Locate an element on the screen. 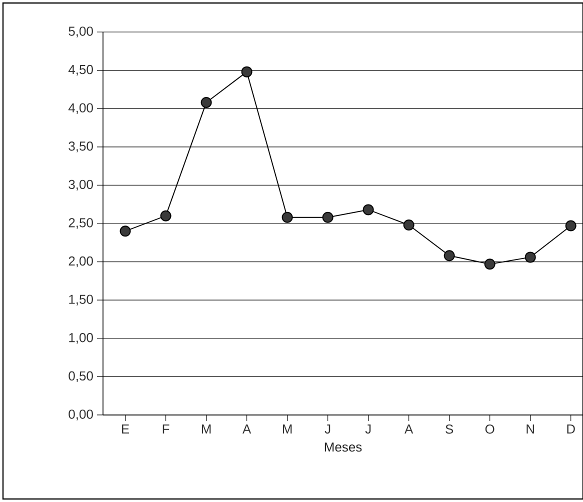 This screenshot has width=583, height=502. x-tick-label: O is located at coordinates (489, 429).